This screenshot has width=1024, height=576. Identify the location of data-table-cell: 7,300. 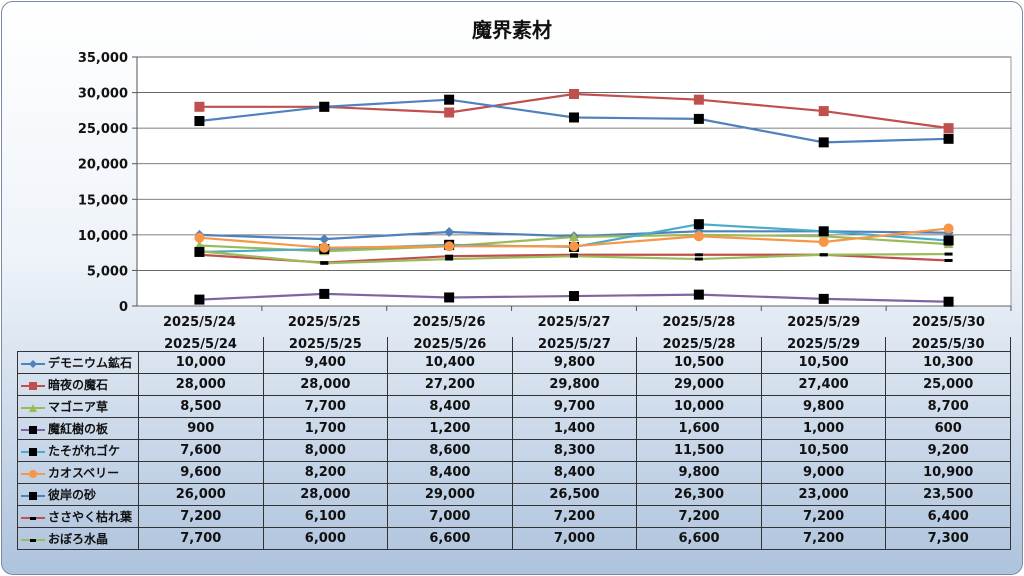
(948, 538).